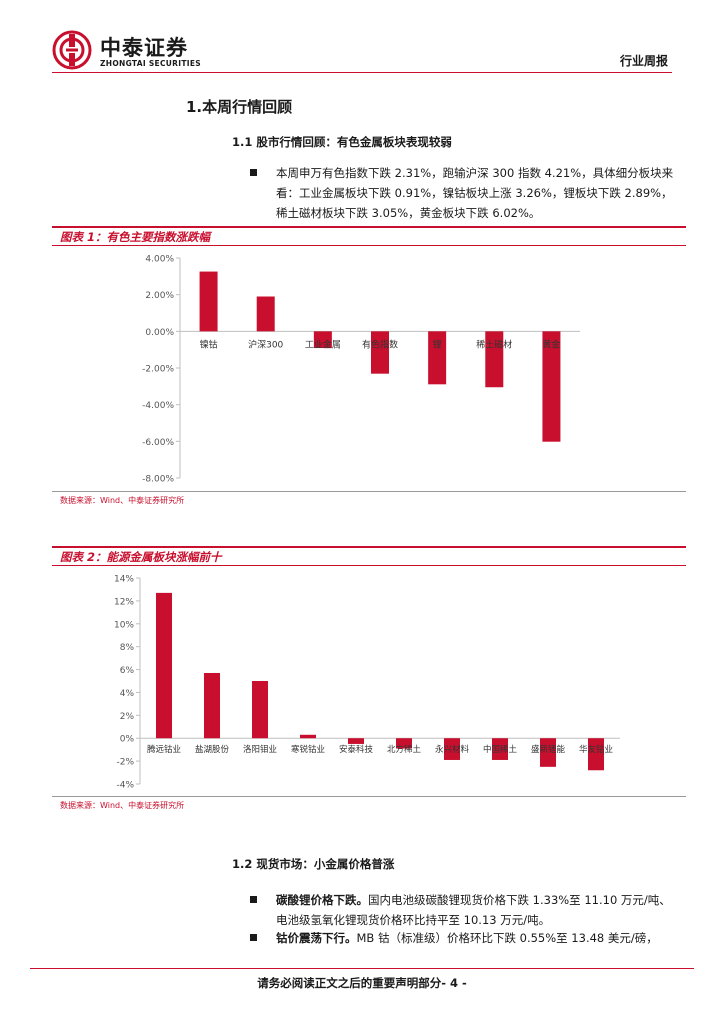 This screenshot has height=1024, width=724. I want to click on bullet-lead: 钴价震荡下行。, so click(316, 938).